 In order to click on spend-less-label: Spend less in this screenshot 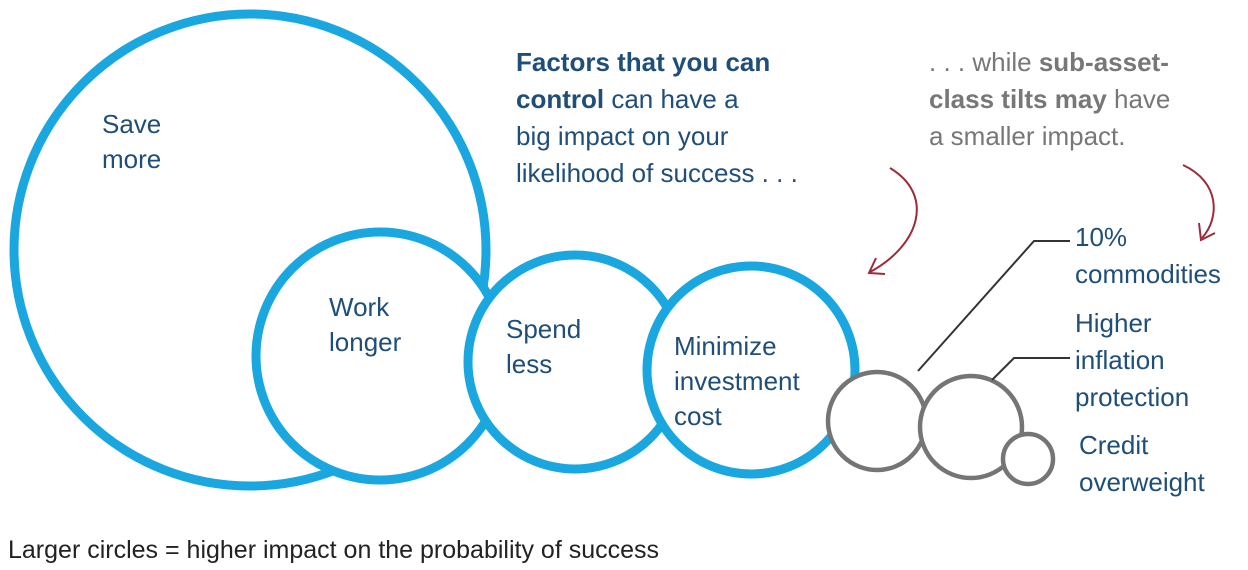, I will do `click(544, 346)`.